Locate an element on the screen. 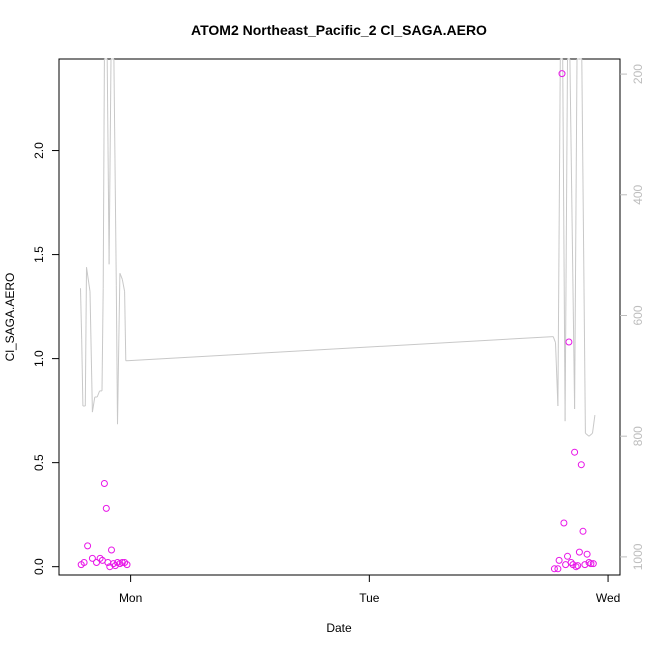 This screenshot has width=650, height=650. y-right-tick-label: 200 is located at coordinates (638, 74).